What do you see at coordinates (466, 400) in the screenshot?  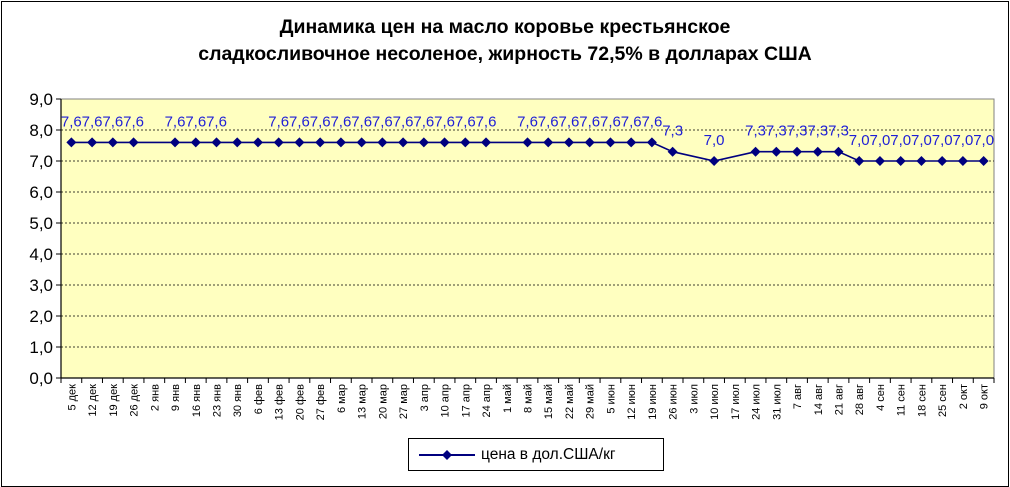 I see `x-tick-label: 17 апр` at bounding box center [466, 400].